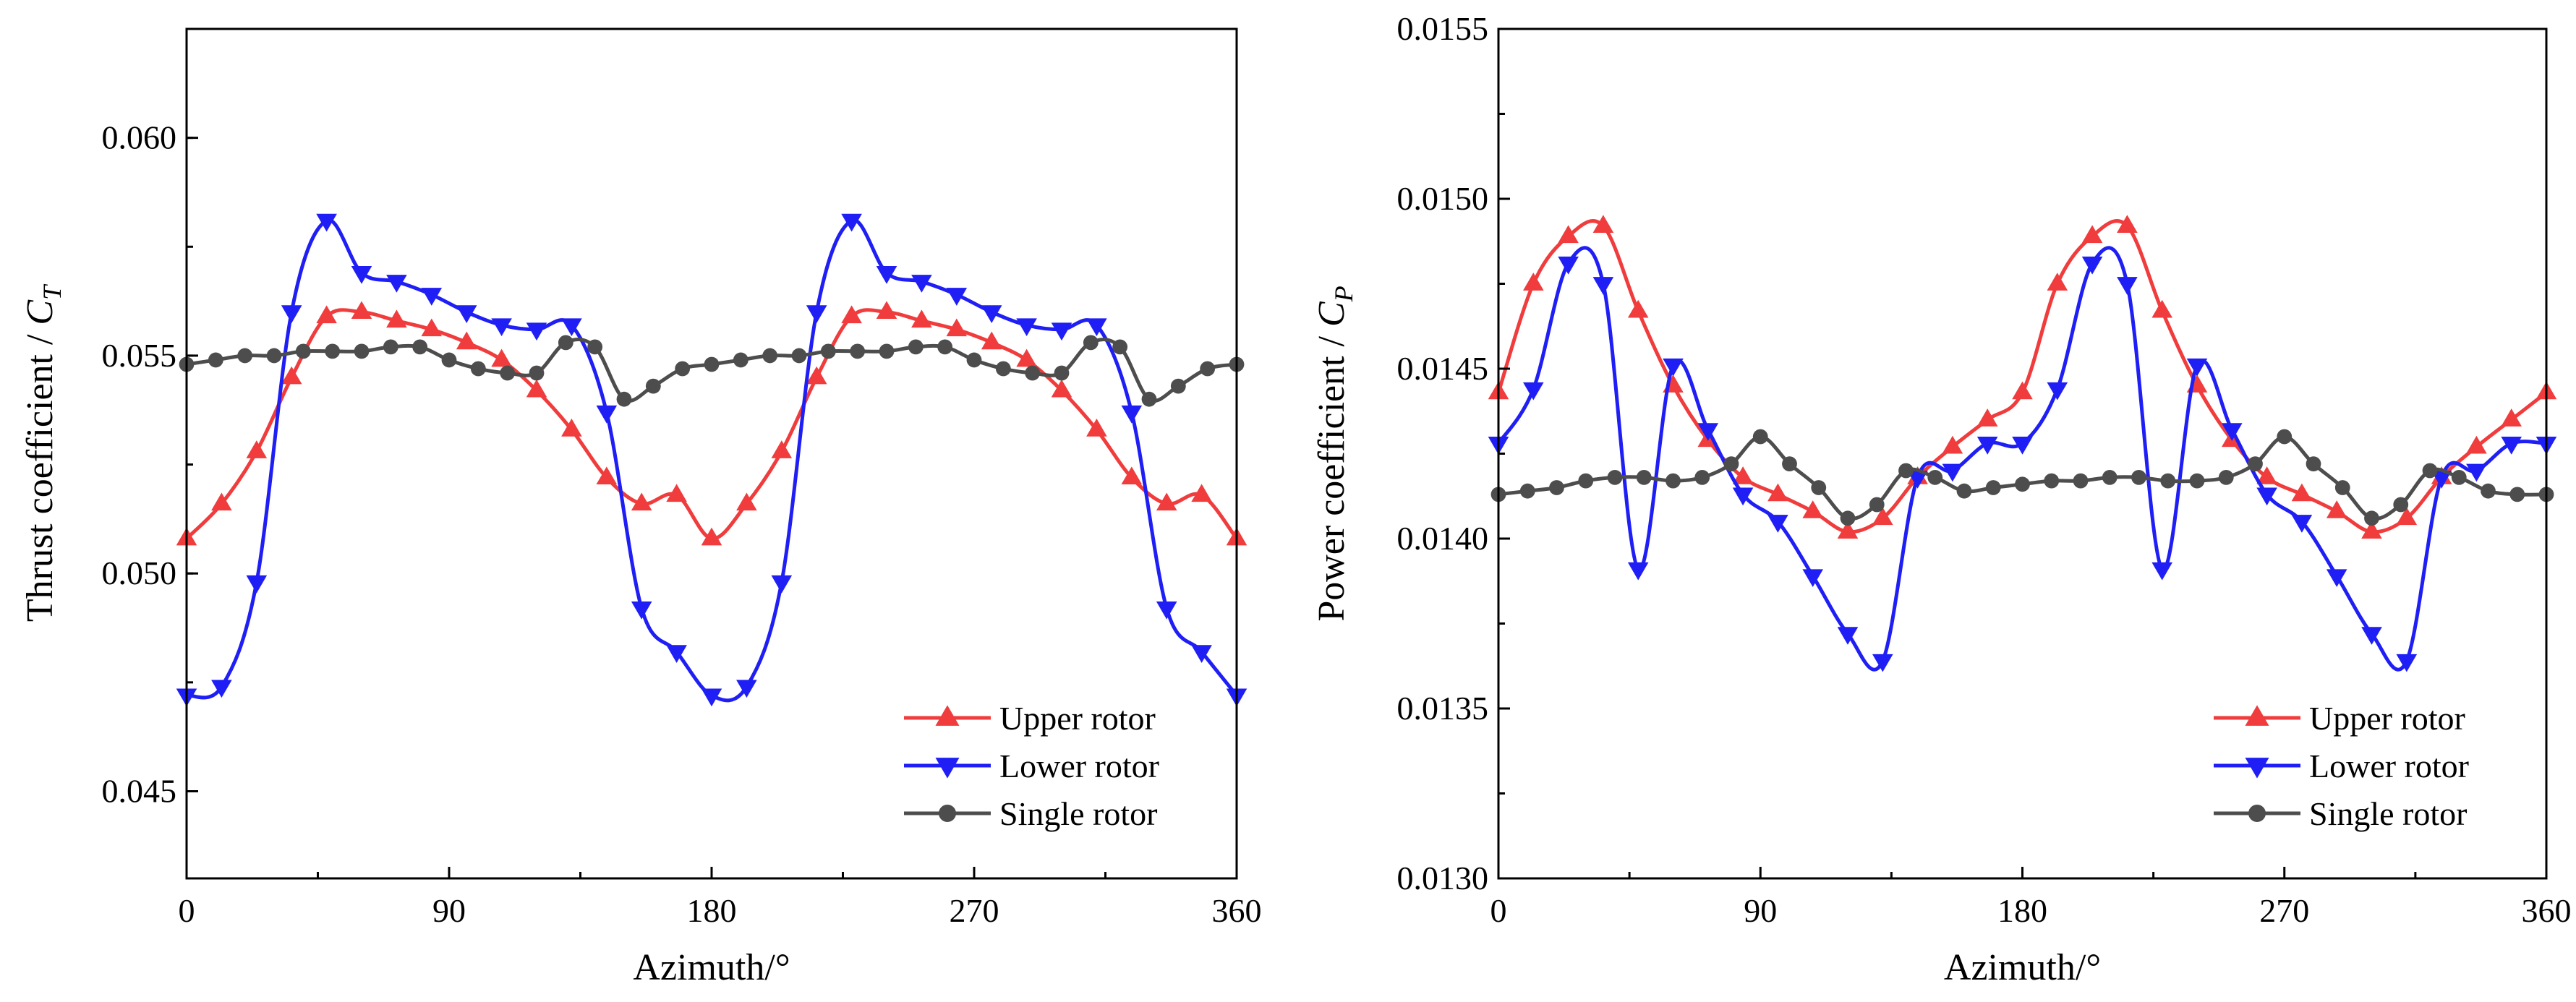  I want to click on x-tick-label: 0, so click(1499, 910).